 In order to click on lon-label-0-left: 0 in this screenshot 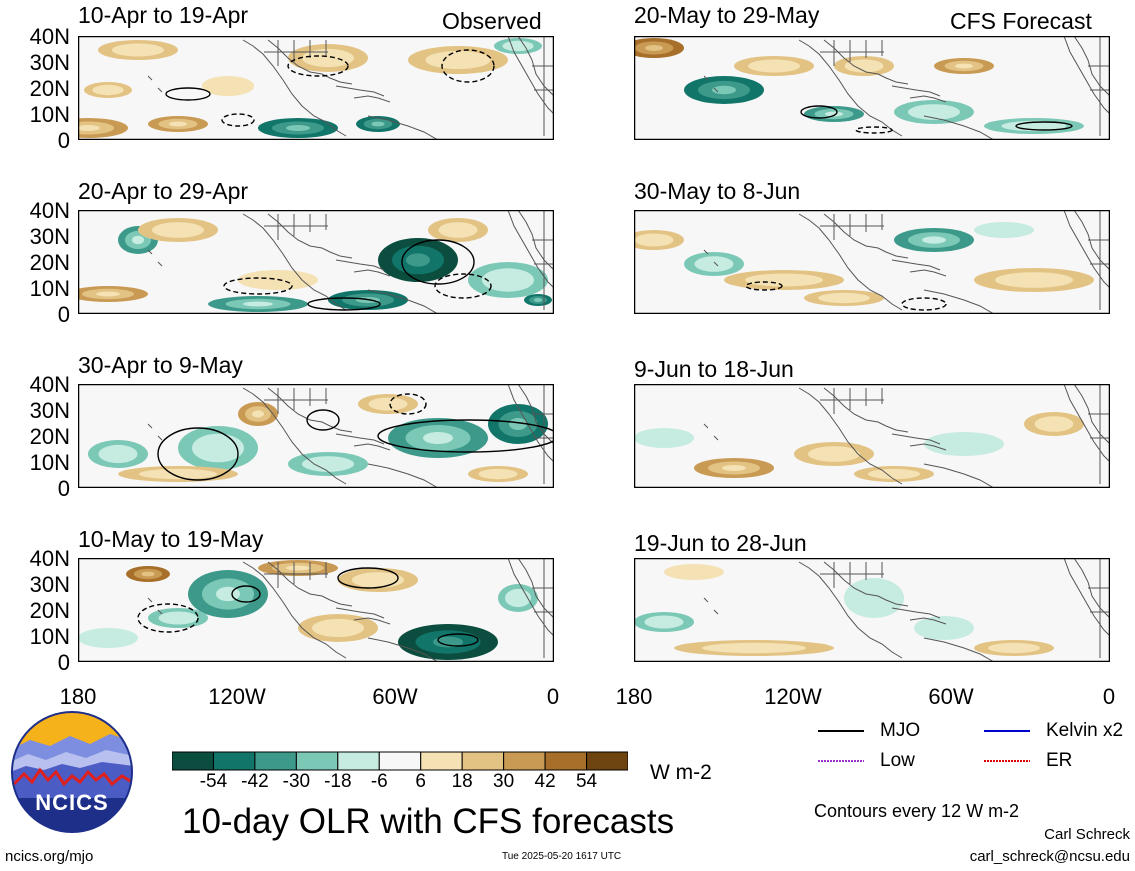, I will do `click(553, 696)`.